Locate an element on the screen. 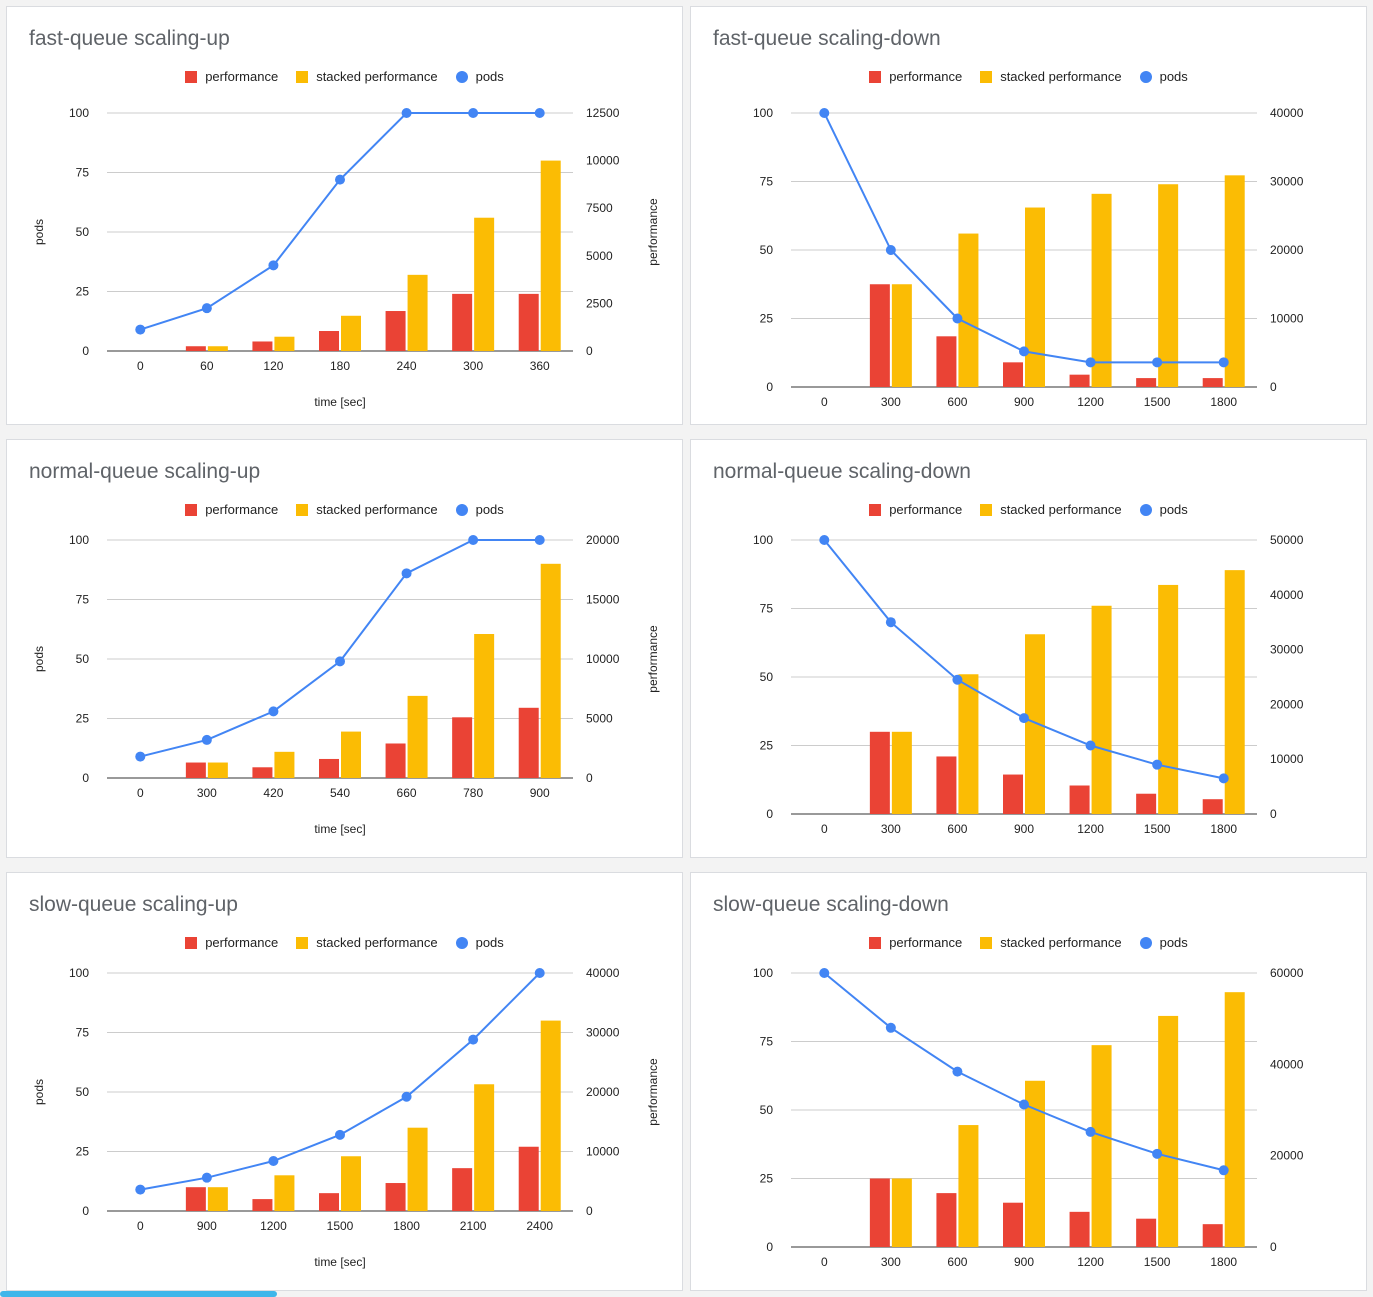 This screenshot has width=1373, height=1297. y-axis-label-left: pods is located at coordinates (39, 232).